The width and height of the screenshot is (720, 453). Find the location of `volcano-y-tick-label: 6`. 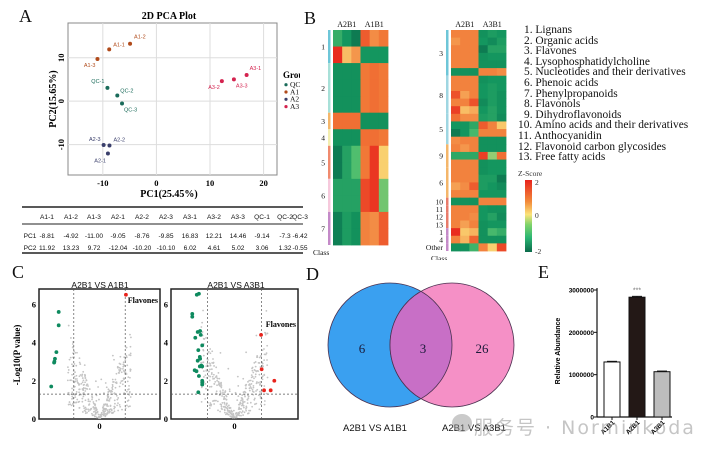

volcano-y-tick-label: 6 is located at coordinates (34, 304).